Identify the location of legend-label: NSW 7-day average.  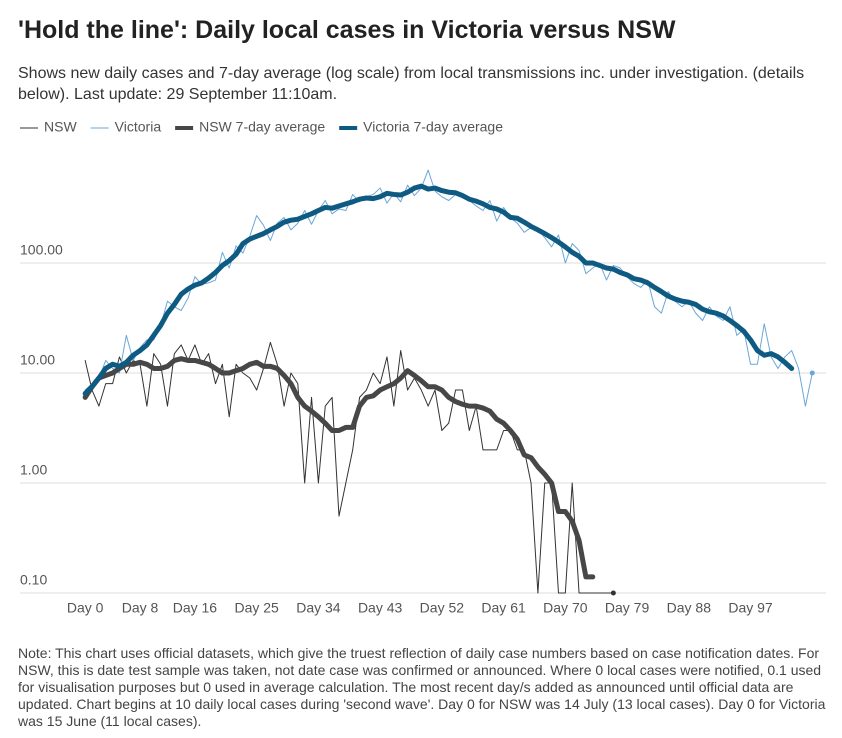
(262, 127).